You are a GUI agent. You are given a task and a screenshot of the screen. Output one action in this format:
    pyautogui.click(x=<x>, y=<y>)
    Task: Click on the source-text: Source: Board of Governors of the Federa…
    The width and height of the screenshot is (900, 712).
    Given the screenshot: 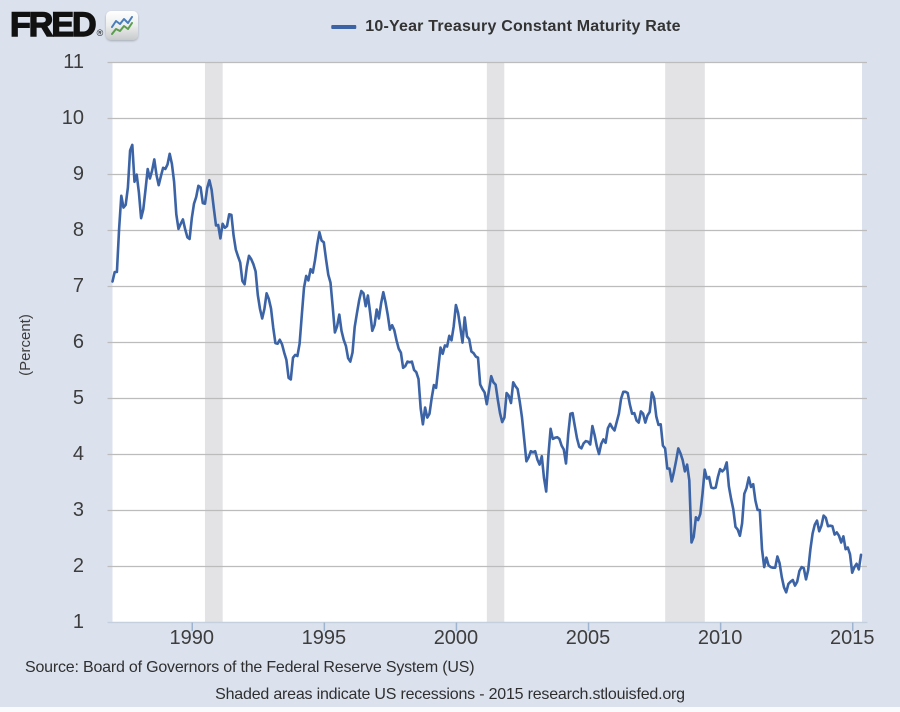 What is the action you would take?
    pyautogui.click(x=250, y=667)
    